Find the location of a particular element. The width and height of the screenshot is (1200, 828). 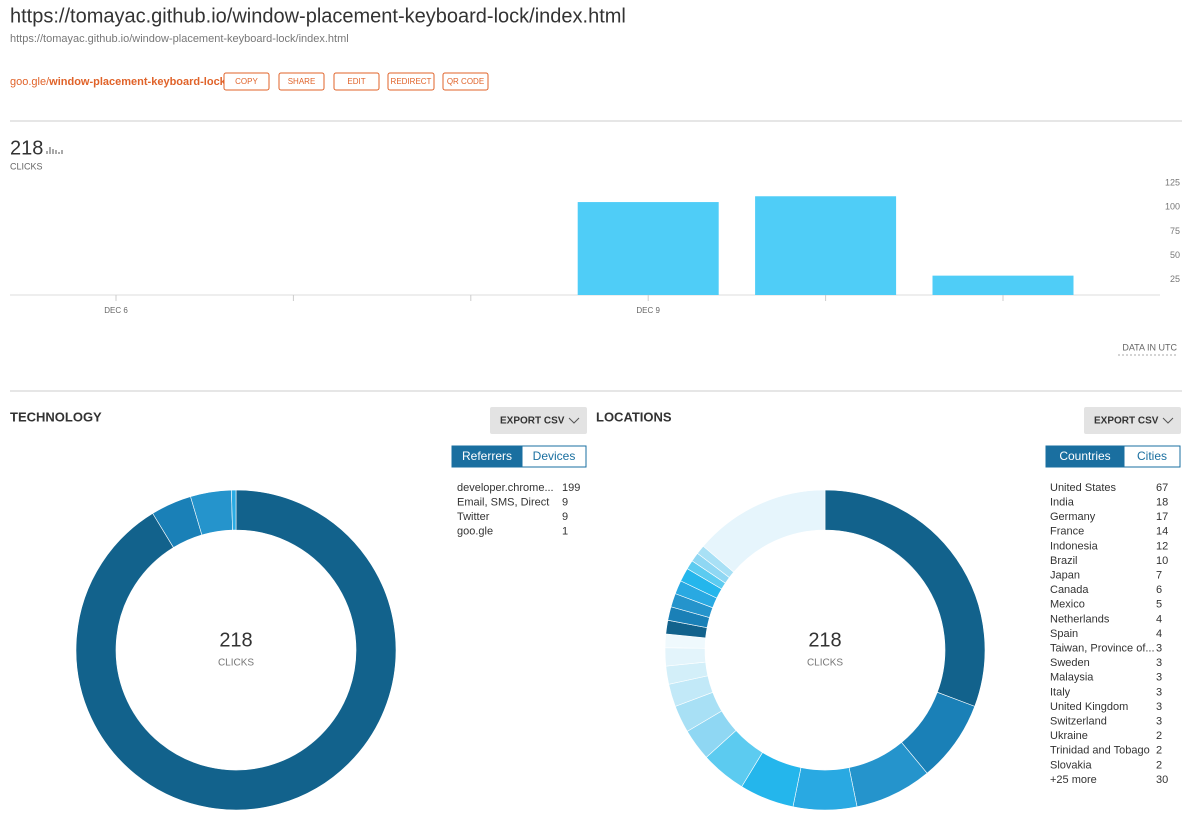

action-button: EDIT is located at coordinates (356, 81).